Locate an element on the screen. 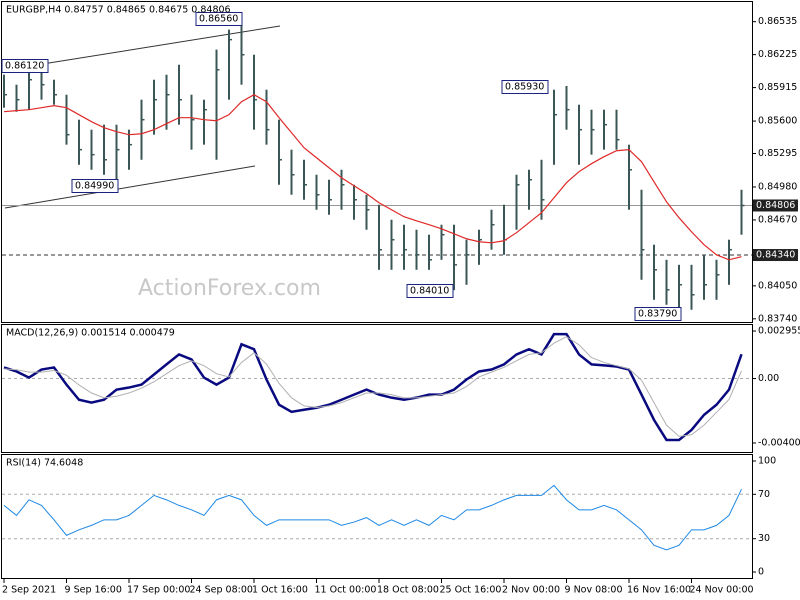 Image resolution: width=800 pixels, height=600 pixels. y-tick-label: 30 is located at coordinates (764, 538).